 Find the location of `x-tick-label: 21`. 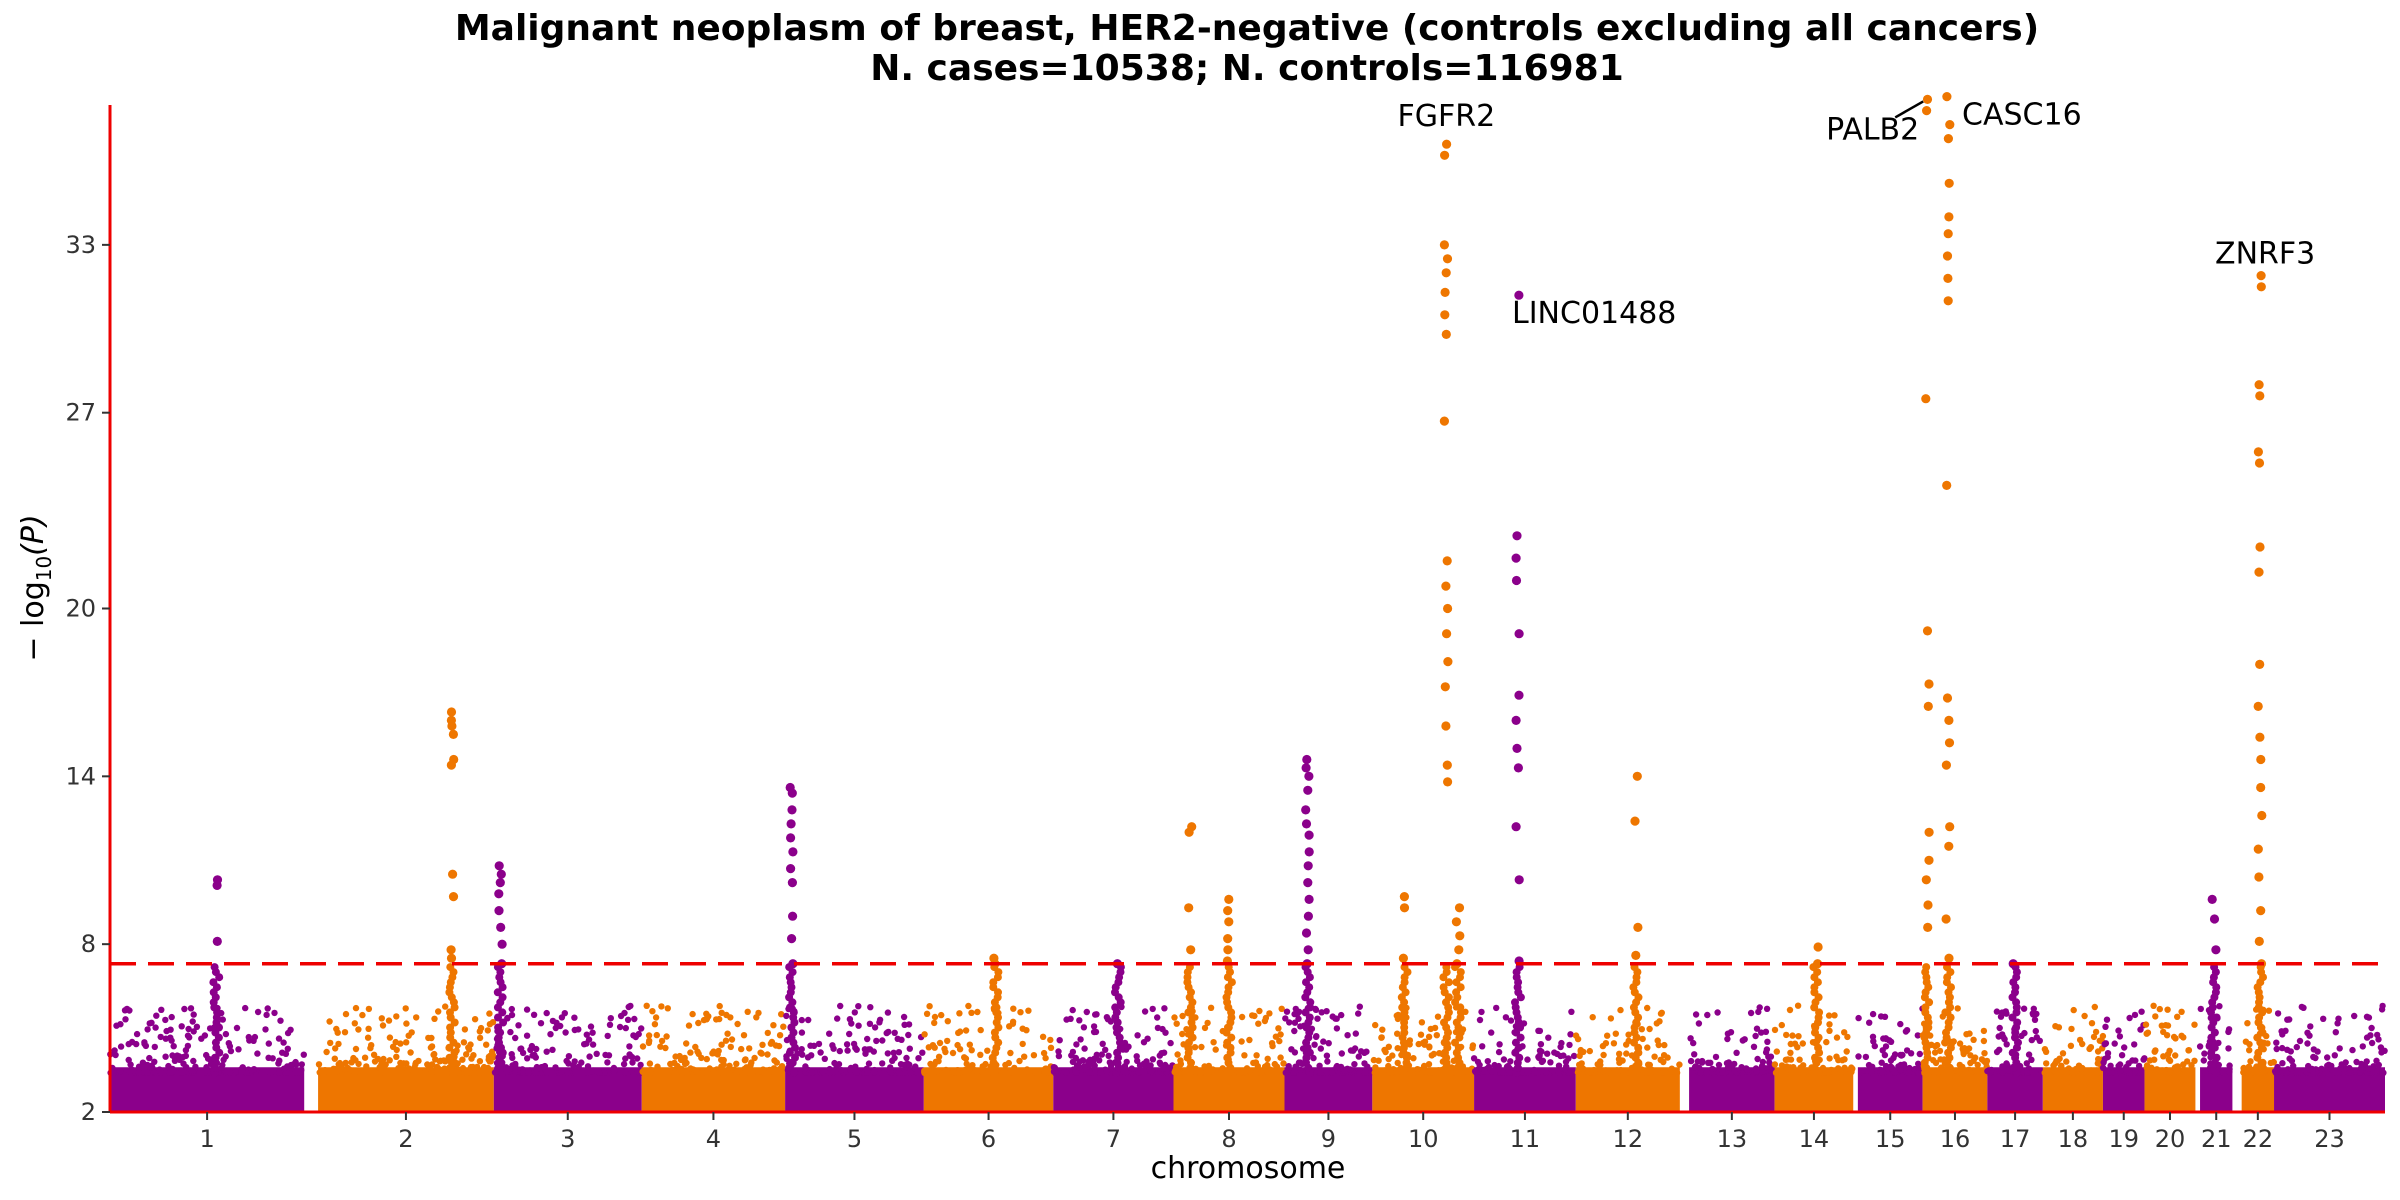

x-tick-label: 21 is located at coordinates (2216, 1139).